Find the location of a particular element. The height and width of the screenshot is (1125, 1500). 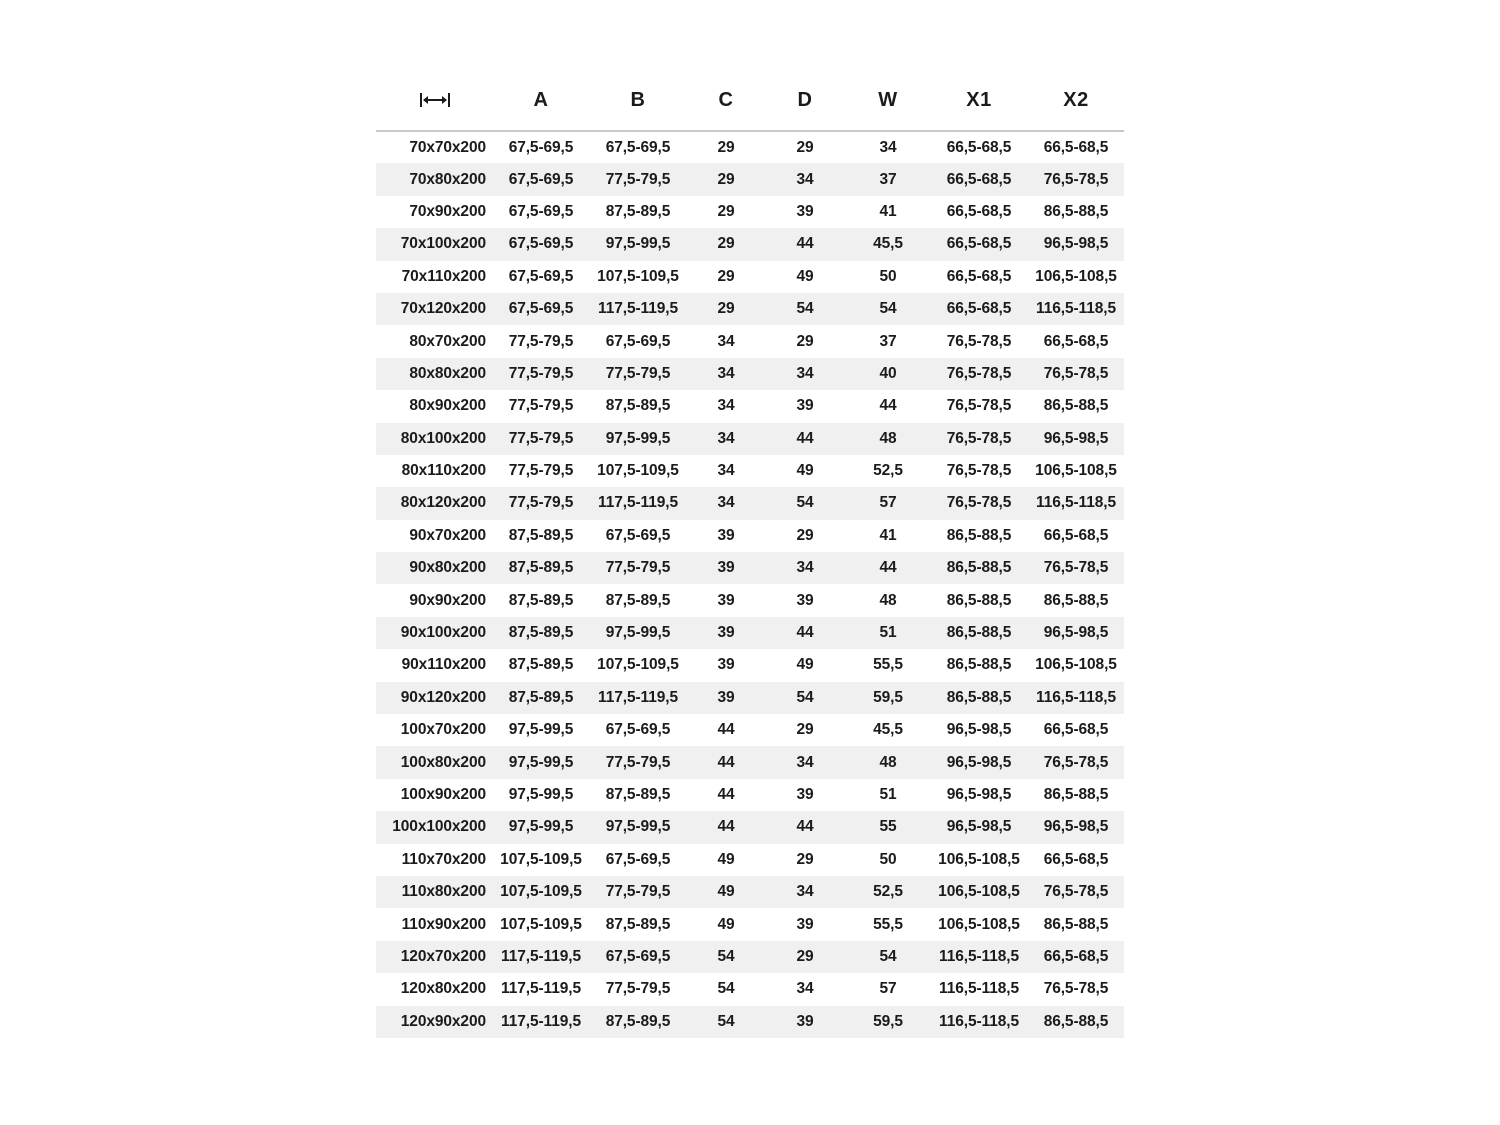

column-header-x1: X1 is located at coordinates (979, 101).